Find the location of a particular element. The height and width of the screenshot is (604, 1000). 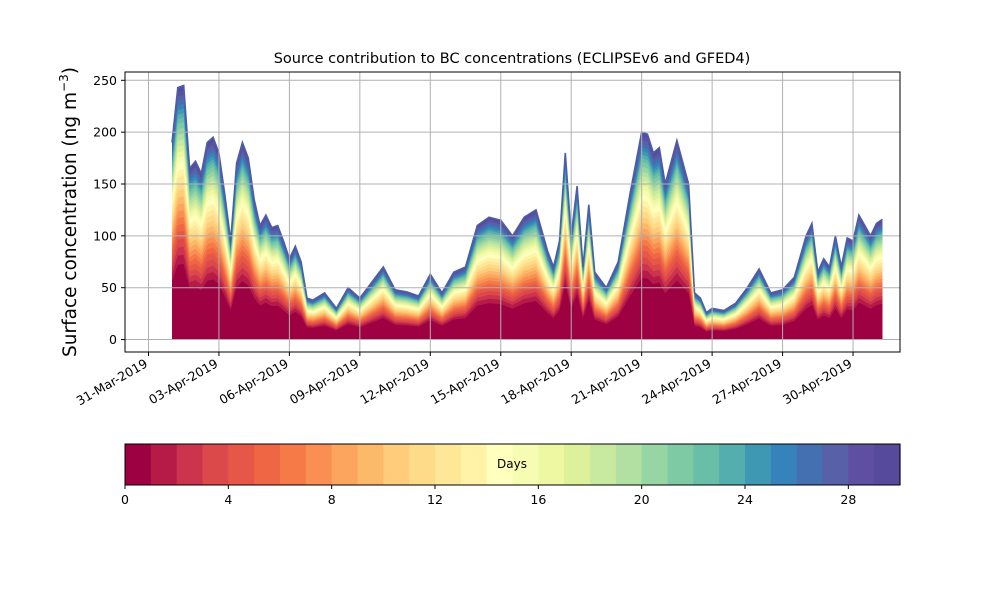

colorbar-tick-label: 4 is located at coordinates (228, 499).